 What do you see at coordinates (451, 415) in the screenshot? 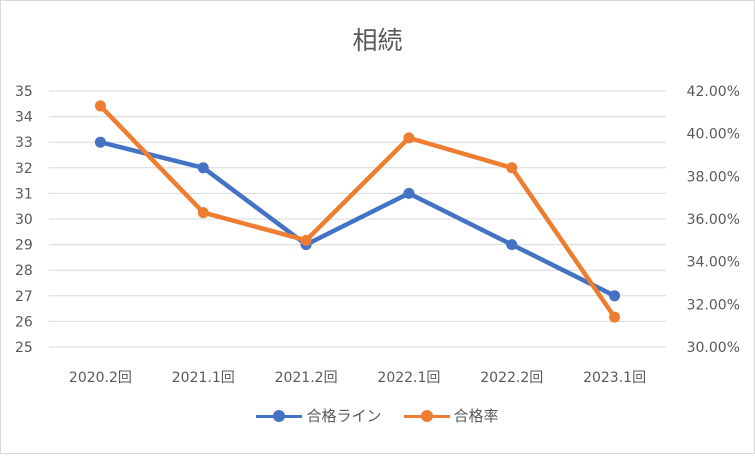
I see `legend-item-pass-rate: 合格率` at bounding box center [451, 415].